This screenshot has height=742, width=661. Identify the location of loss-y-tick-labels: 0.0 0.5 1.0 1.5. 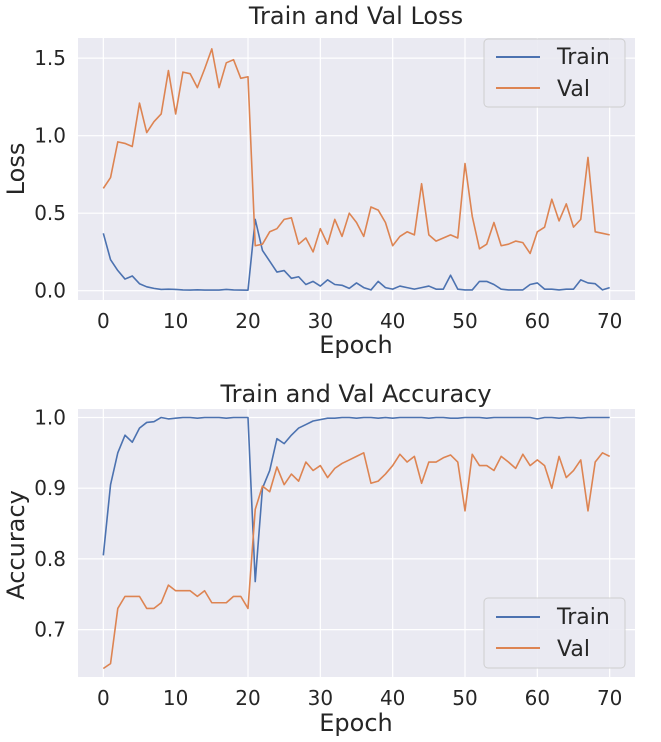
(50, 174).